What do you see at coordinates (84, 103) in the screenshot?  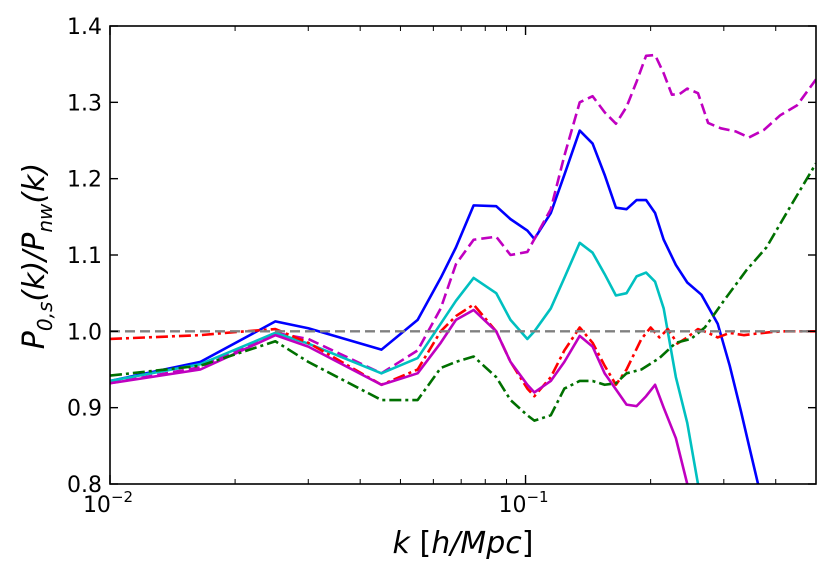 I see `y-tick-label: 1.3` at bounding box center [84, 103].